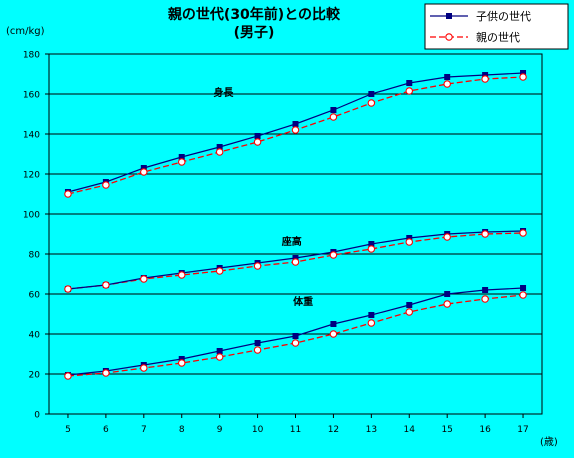 This screenshot has height=458, width=574. I want to click on group-label: 身長, so click(223, 92).